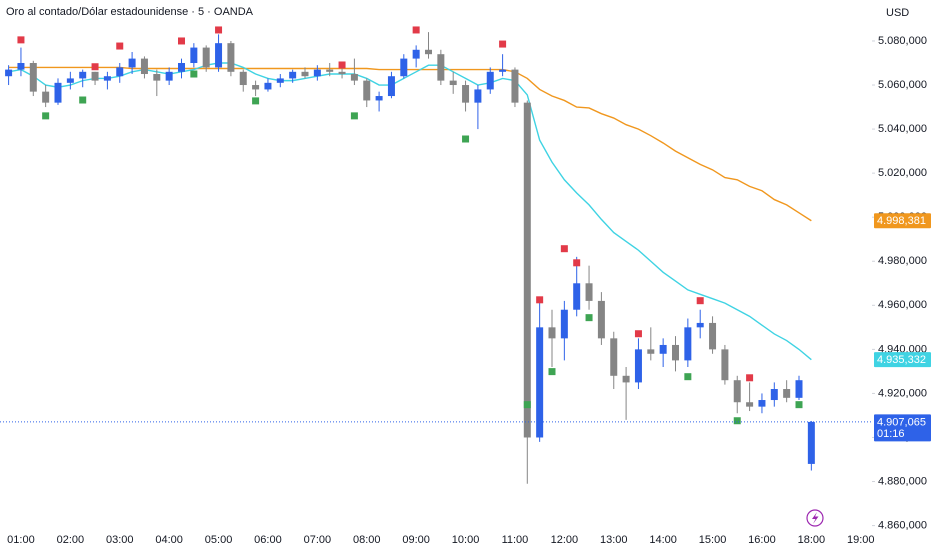  I want to click on x-tick-label: 16:00, so click(762, 540).